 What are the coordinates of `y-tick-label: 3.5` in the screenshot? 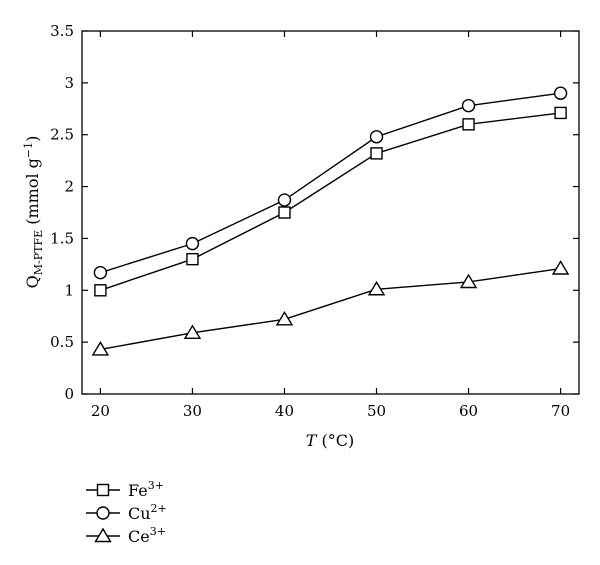 It's located at (62, 31).